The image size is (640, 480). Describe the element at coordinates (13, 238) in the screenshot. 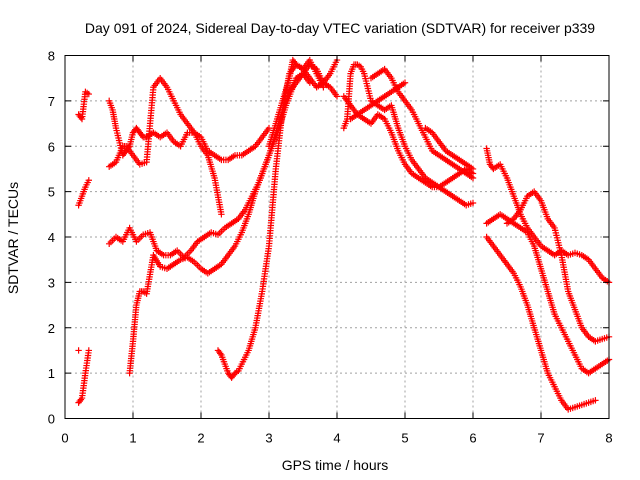

I see `y-axis-title: SDTVAR / TECUs` at that location.